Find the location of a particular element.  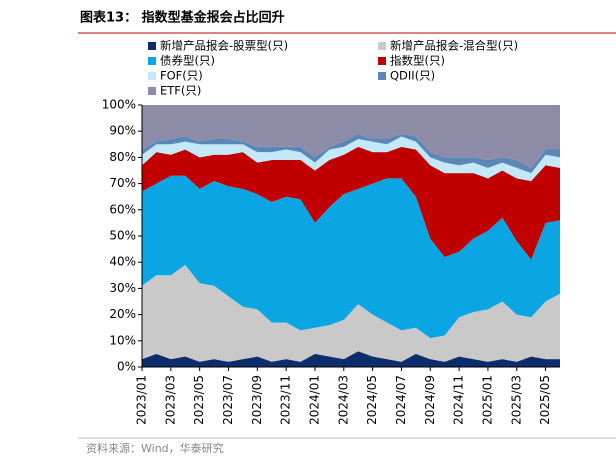

y-tick-label: 0% is located at coordinates (126, 367).